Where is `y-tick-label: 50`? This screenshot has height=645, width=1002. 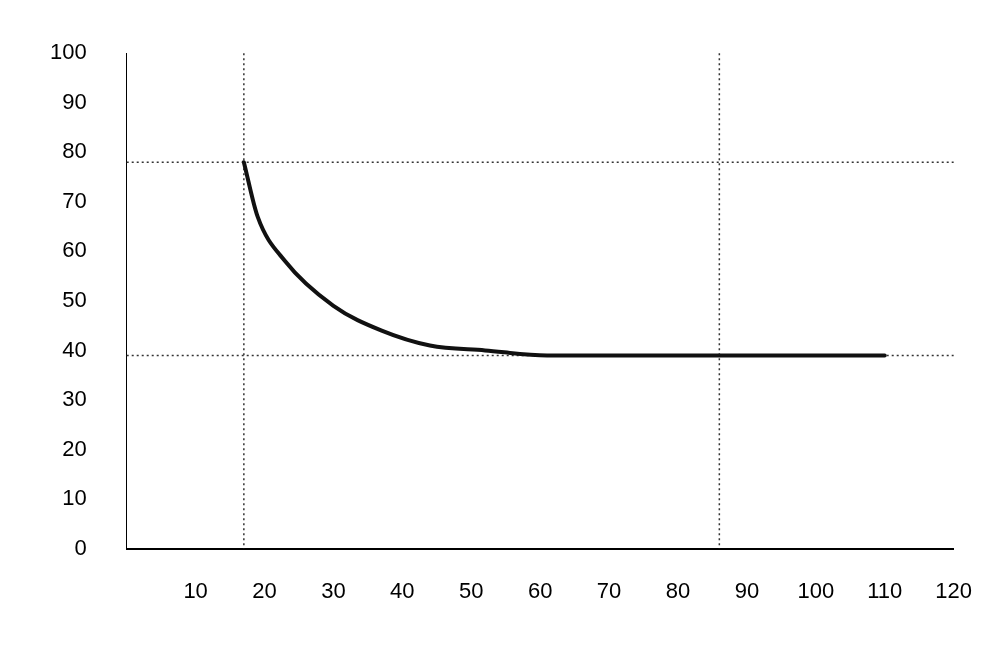
y-tick-label: 50 is located at coordinates (74, 299).